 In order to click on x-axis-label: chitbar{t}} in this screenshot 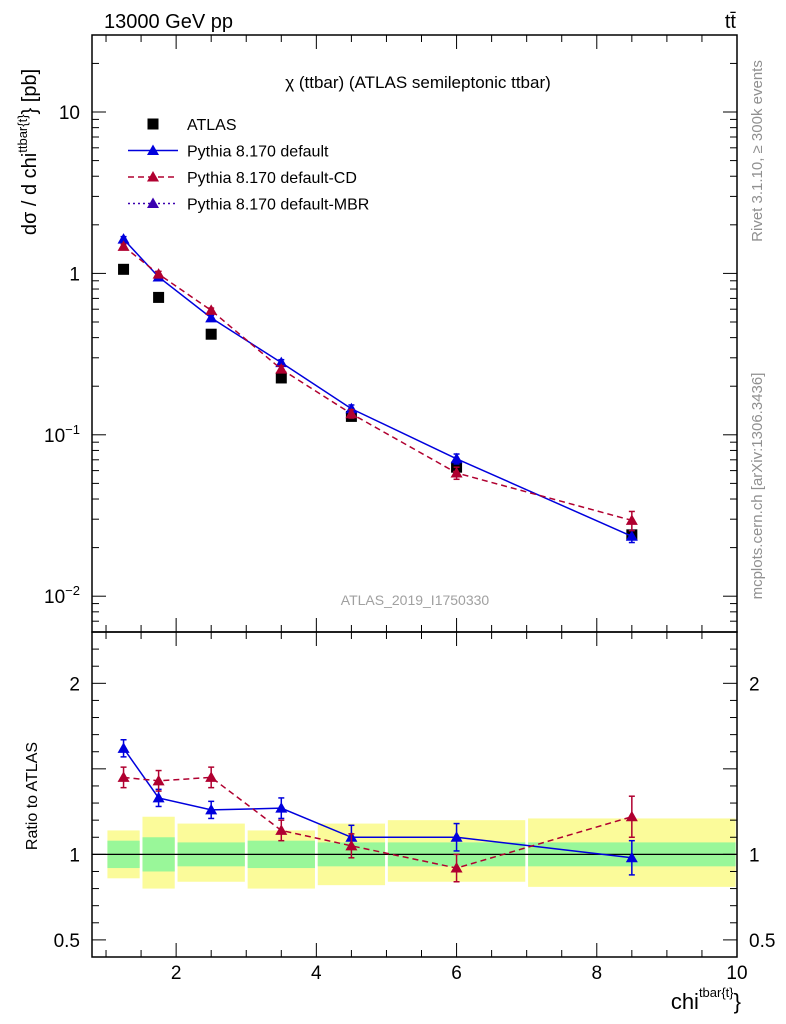, I will do `click(706, 999)`.